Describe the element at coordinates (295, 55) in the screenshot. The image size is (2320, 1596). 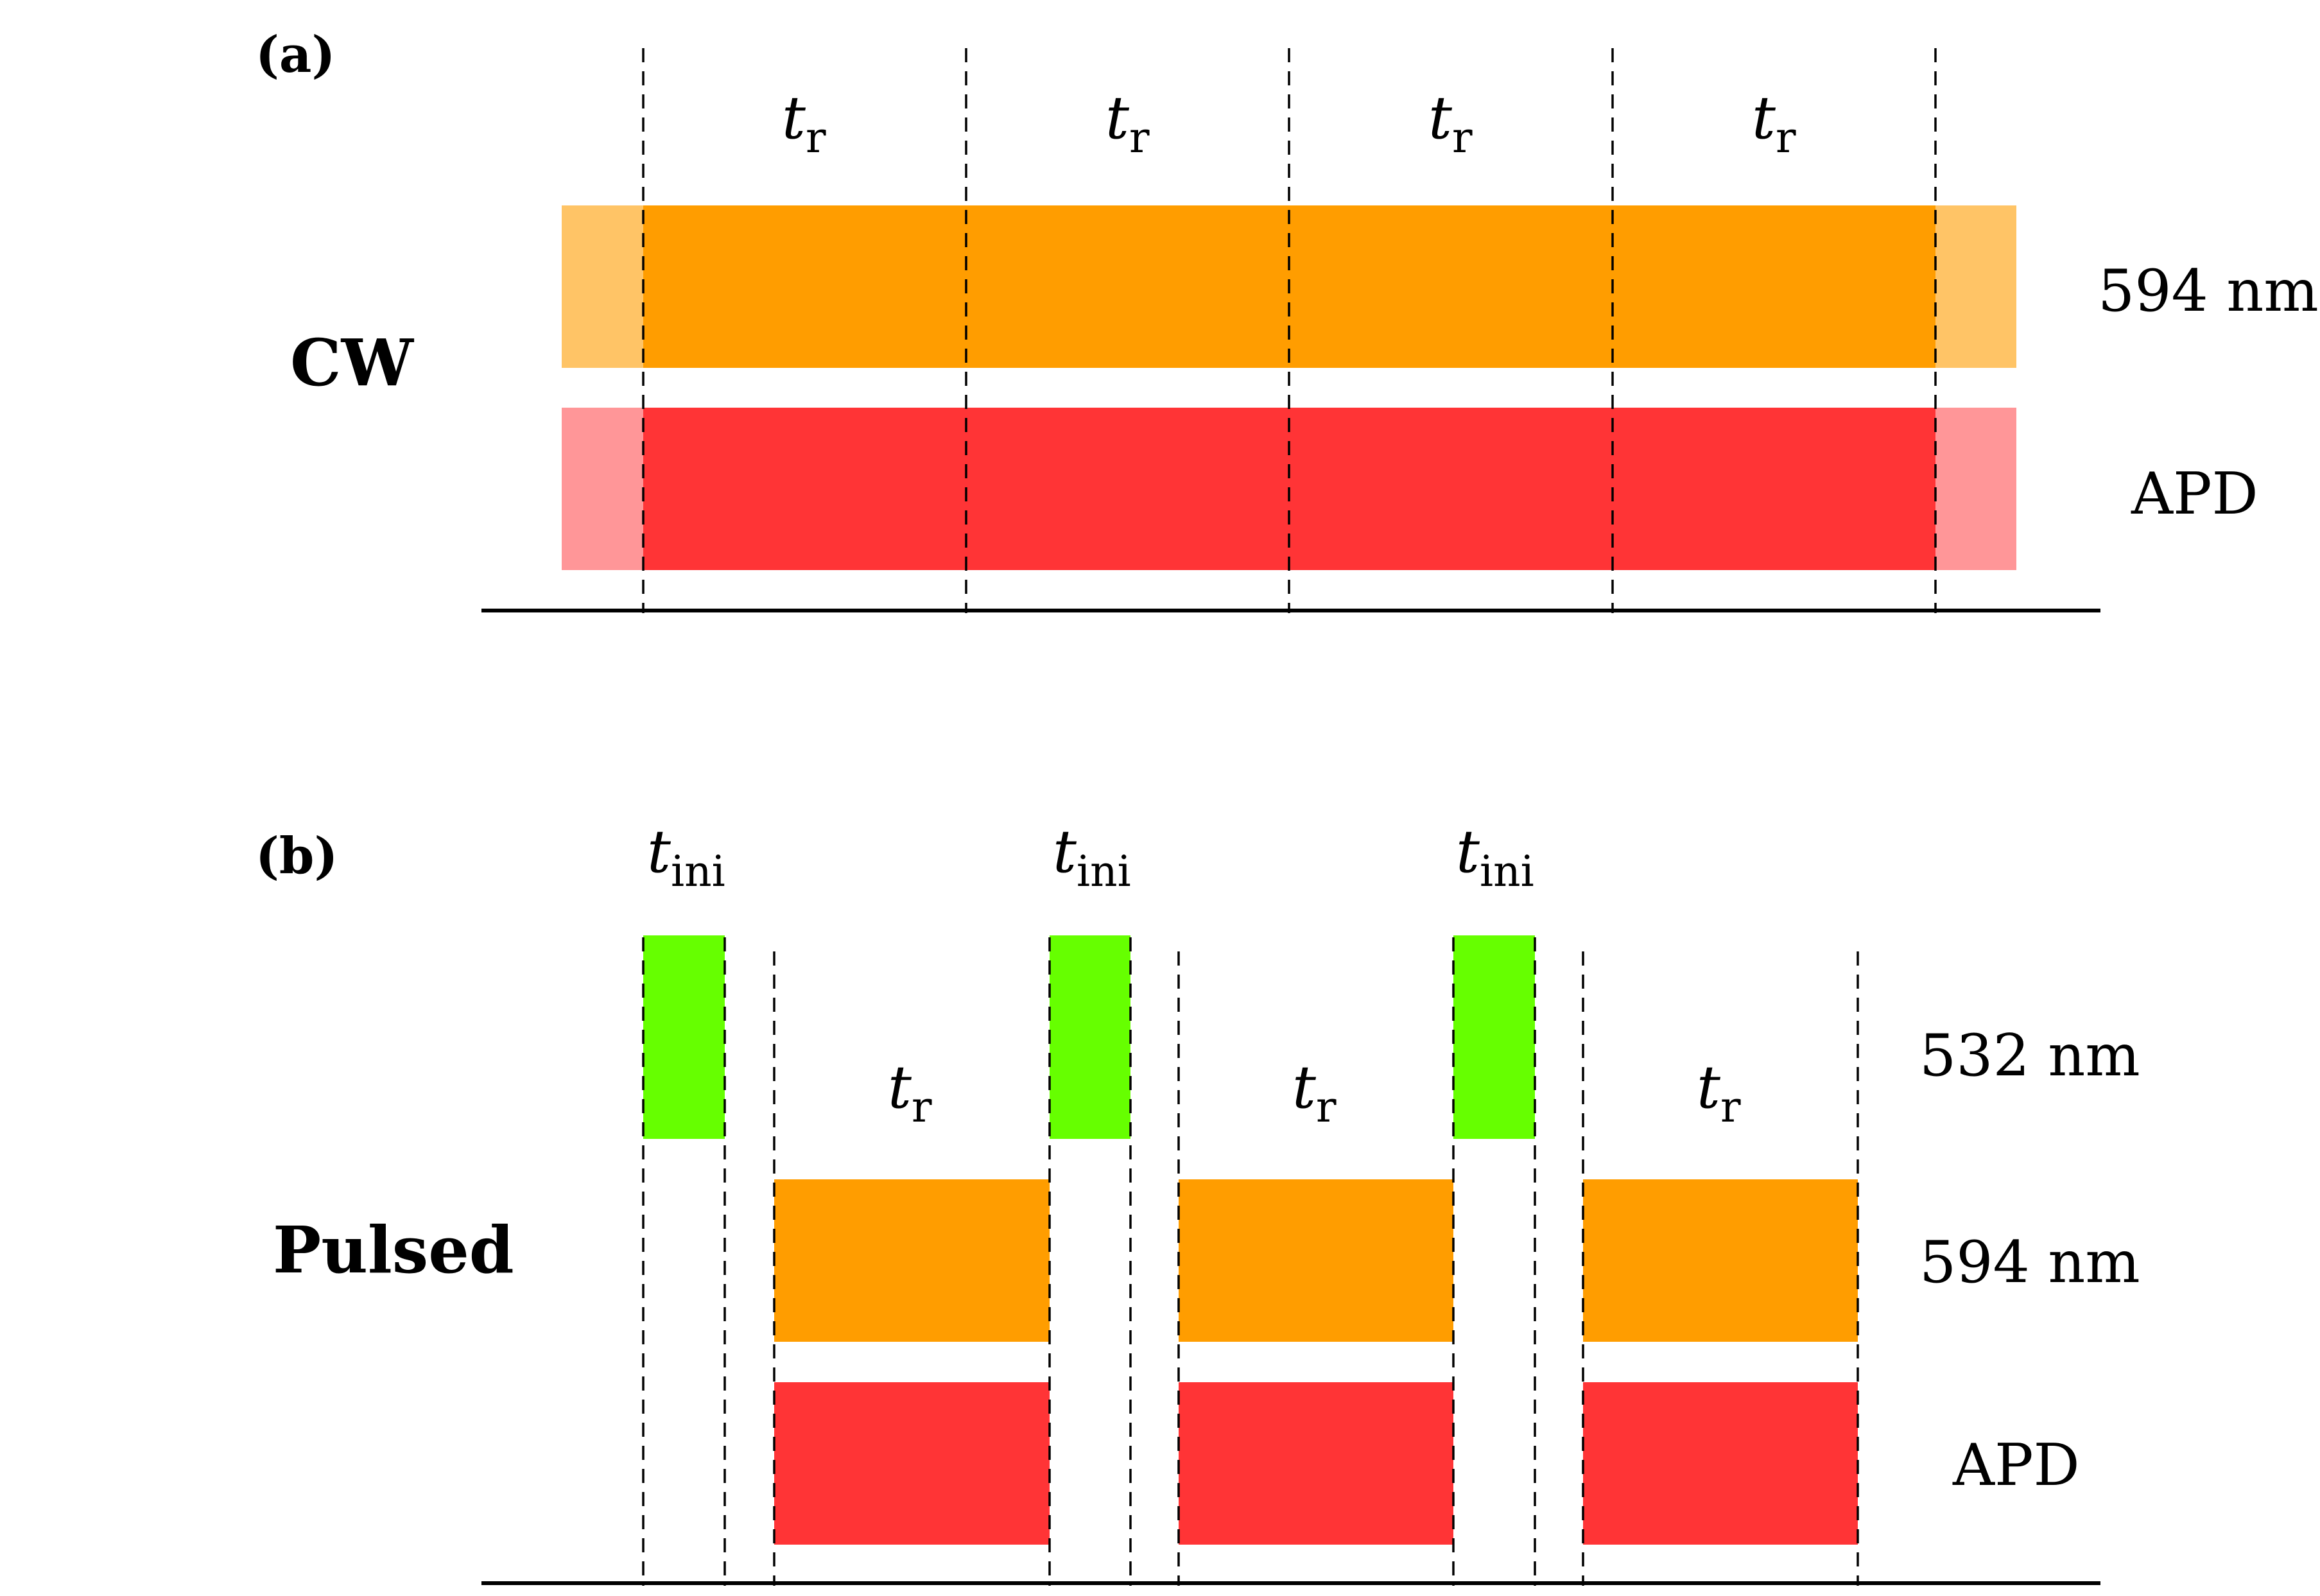
I see `panel-a-label: (a)` at that location.